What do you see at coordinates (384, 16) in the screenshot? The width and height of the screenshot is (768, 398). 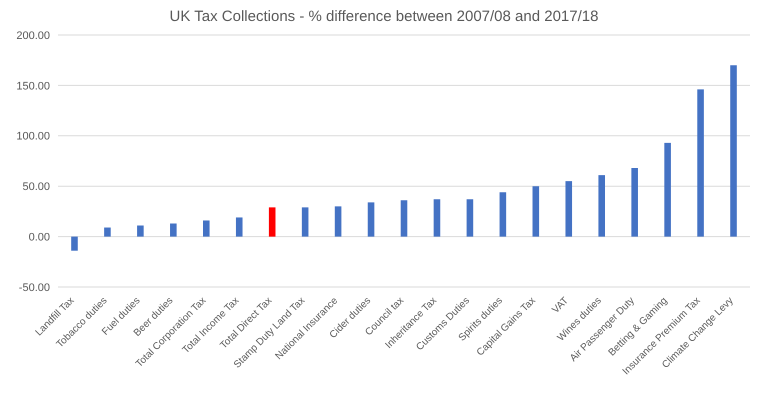 I see `chart-title: UK Tax Collections - % difference between 2007/08 and 2017/18` at bounding box center [384, 16].